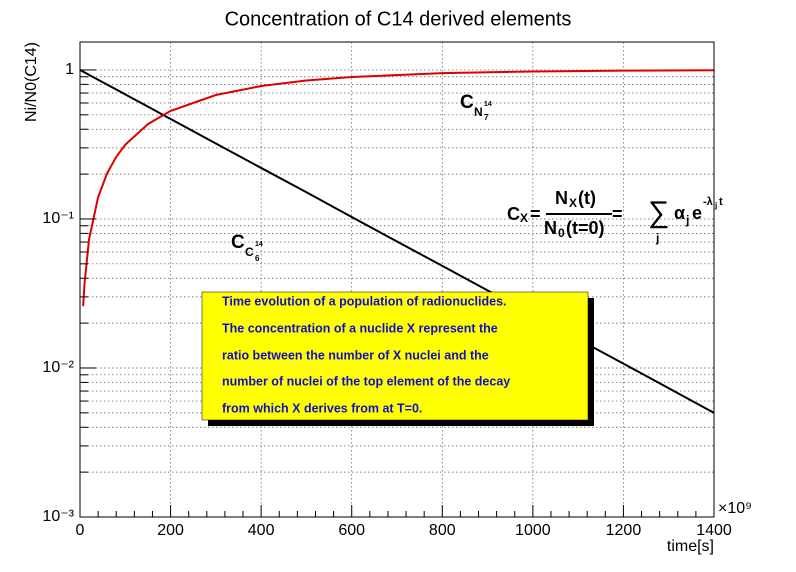  I want to click on formula-text: -λ, so click(708, 202).